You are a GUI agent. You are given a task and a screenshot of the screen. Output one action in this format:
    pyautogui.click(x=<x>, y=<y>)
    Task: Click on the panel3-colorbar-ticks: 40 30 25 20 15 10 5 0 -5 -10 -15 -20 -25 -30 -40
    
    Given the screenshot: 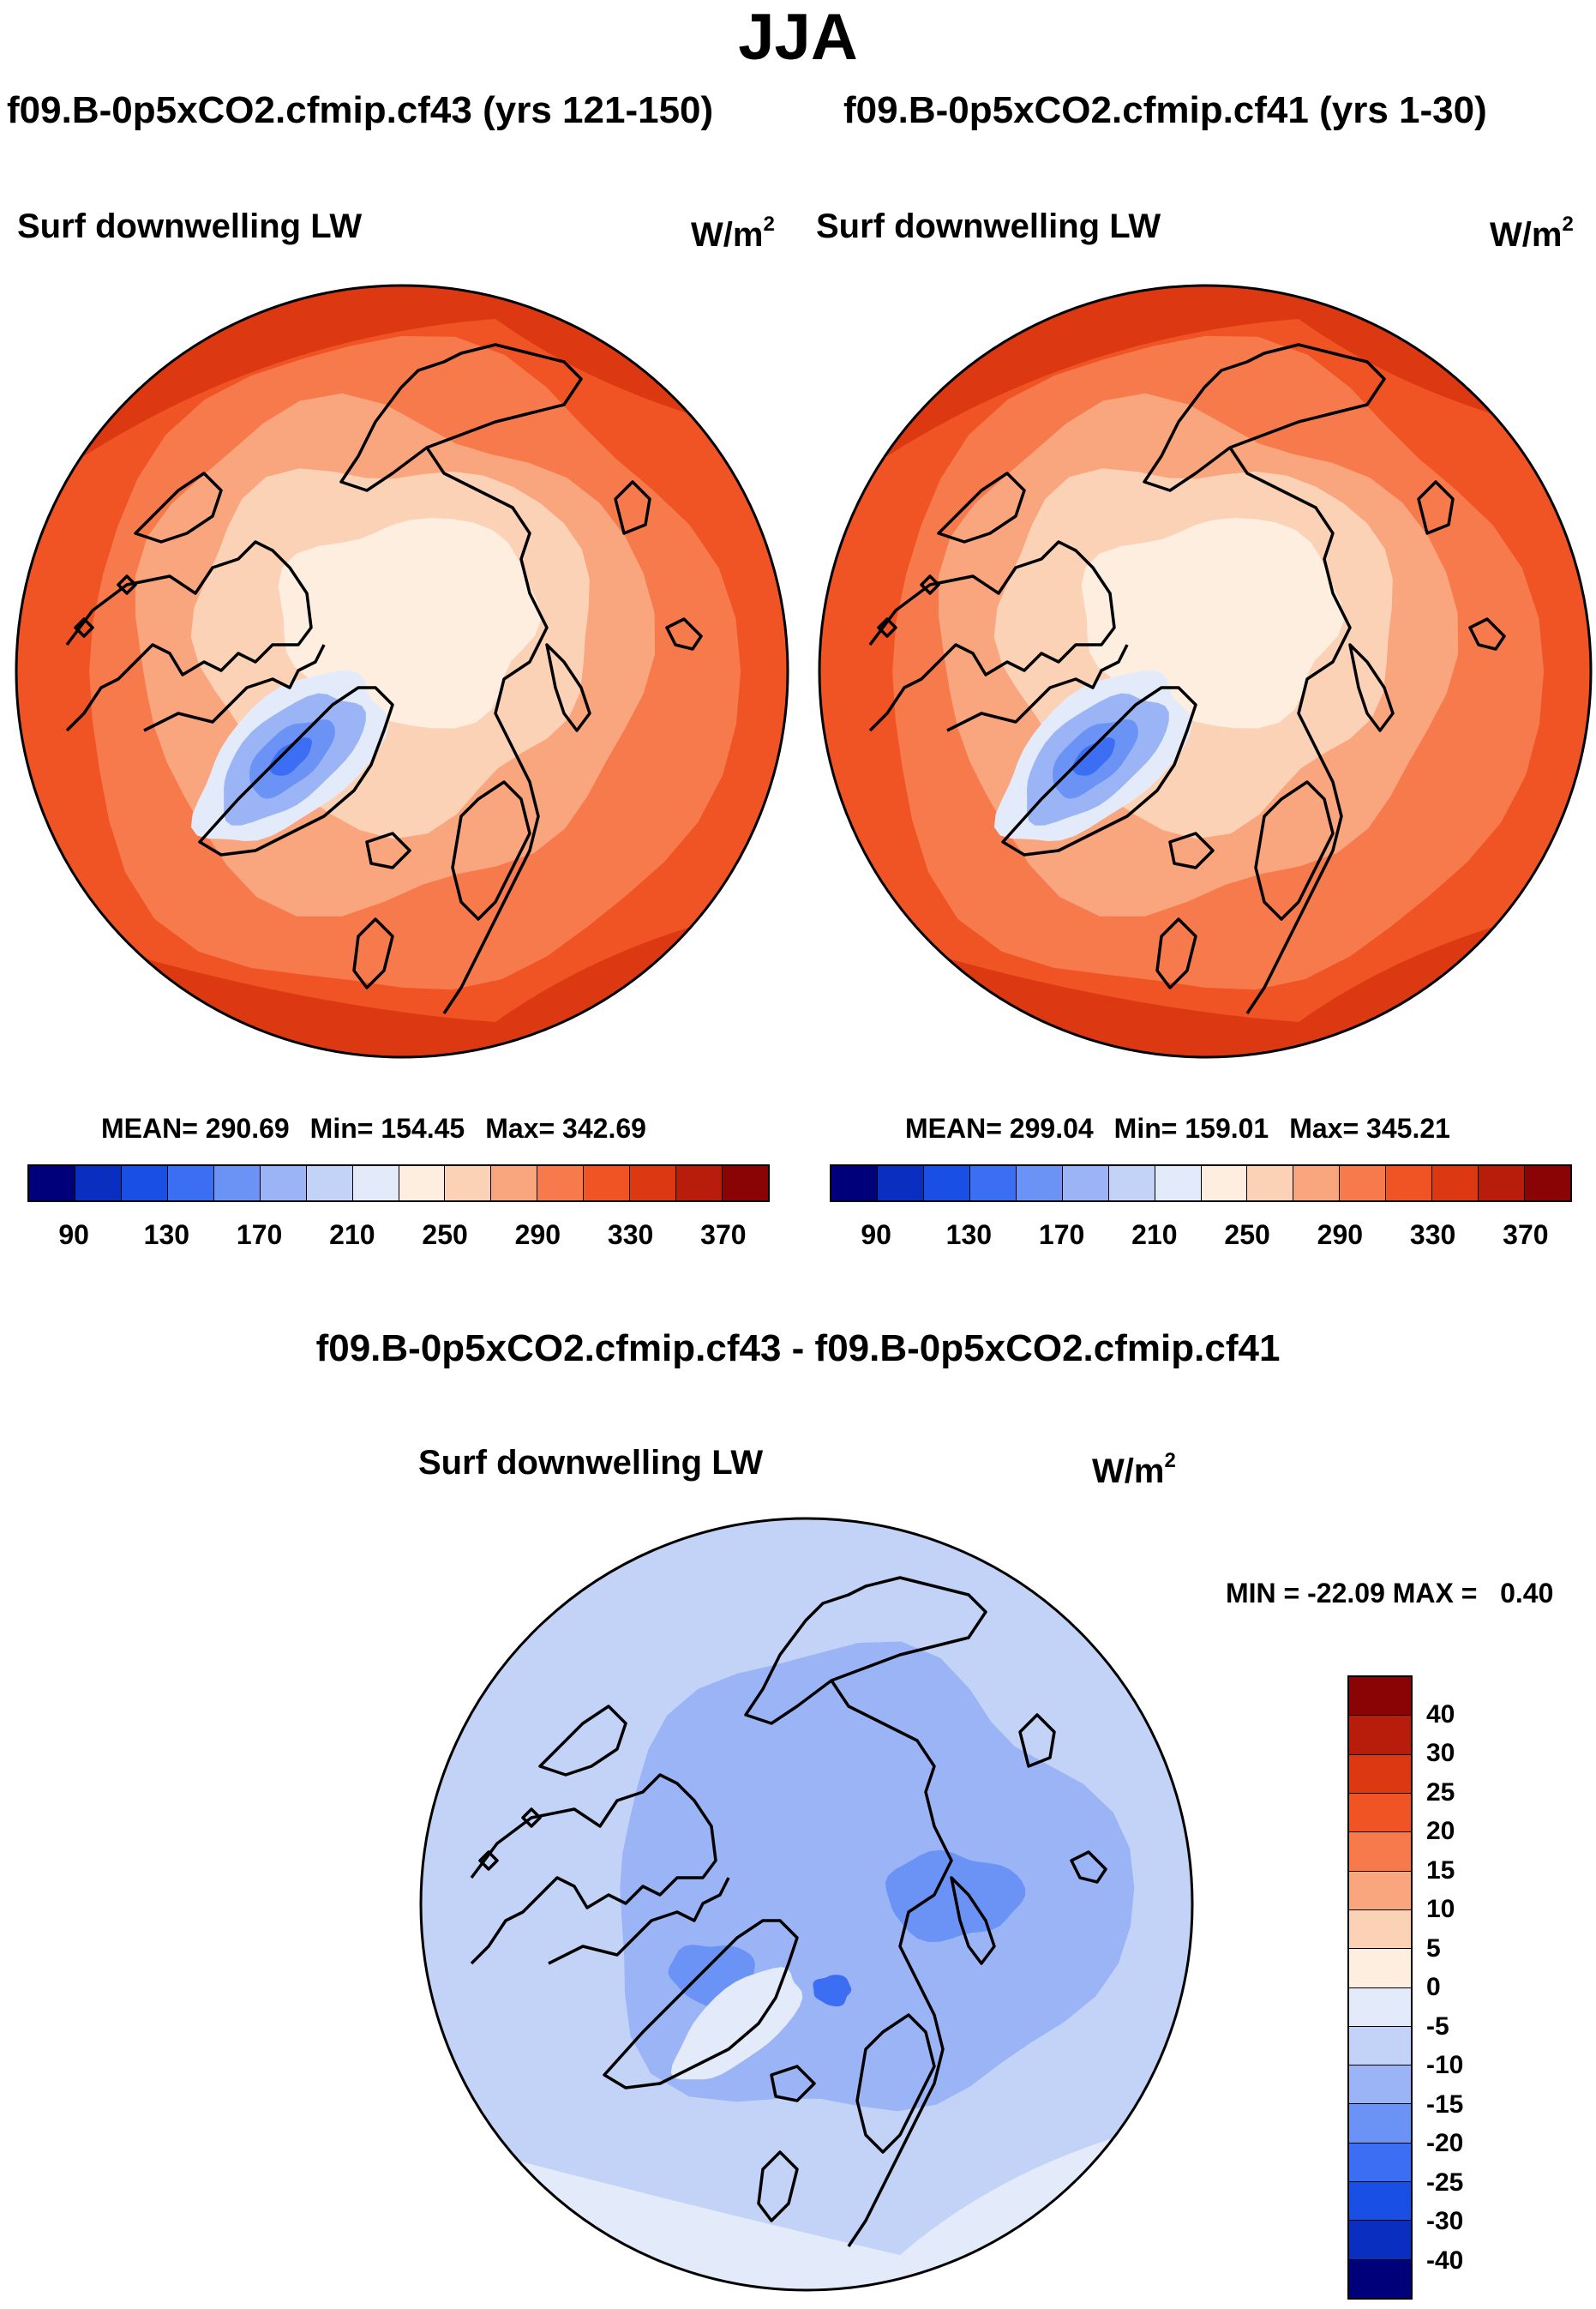 What is the action you would take?
    pyautogui.click(x=1477, y=1987)
    